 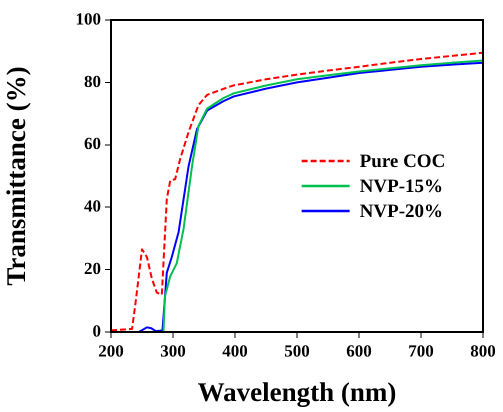 What do you see at coordinates (402, 211) in the screenshot?
I see `legend-label: NVP-20%` at bounding box center [402, 211].